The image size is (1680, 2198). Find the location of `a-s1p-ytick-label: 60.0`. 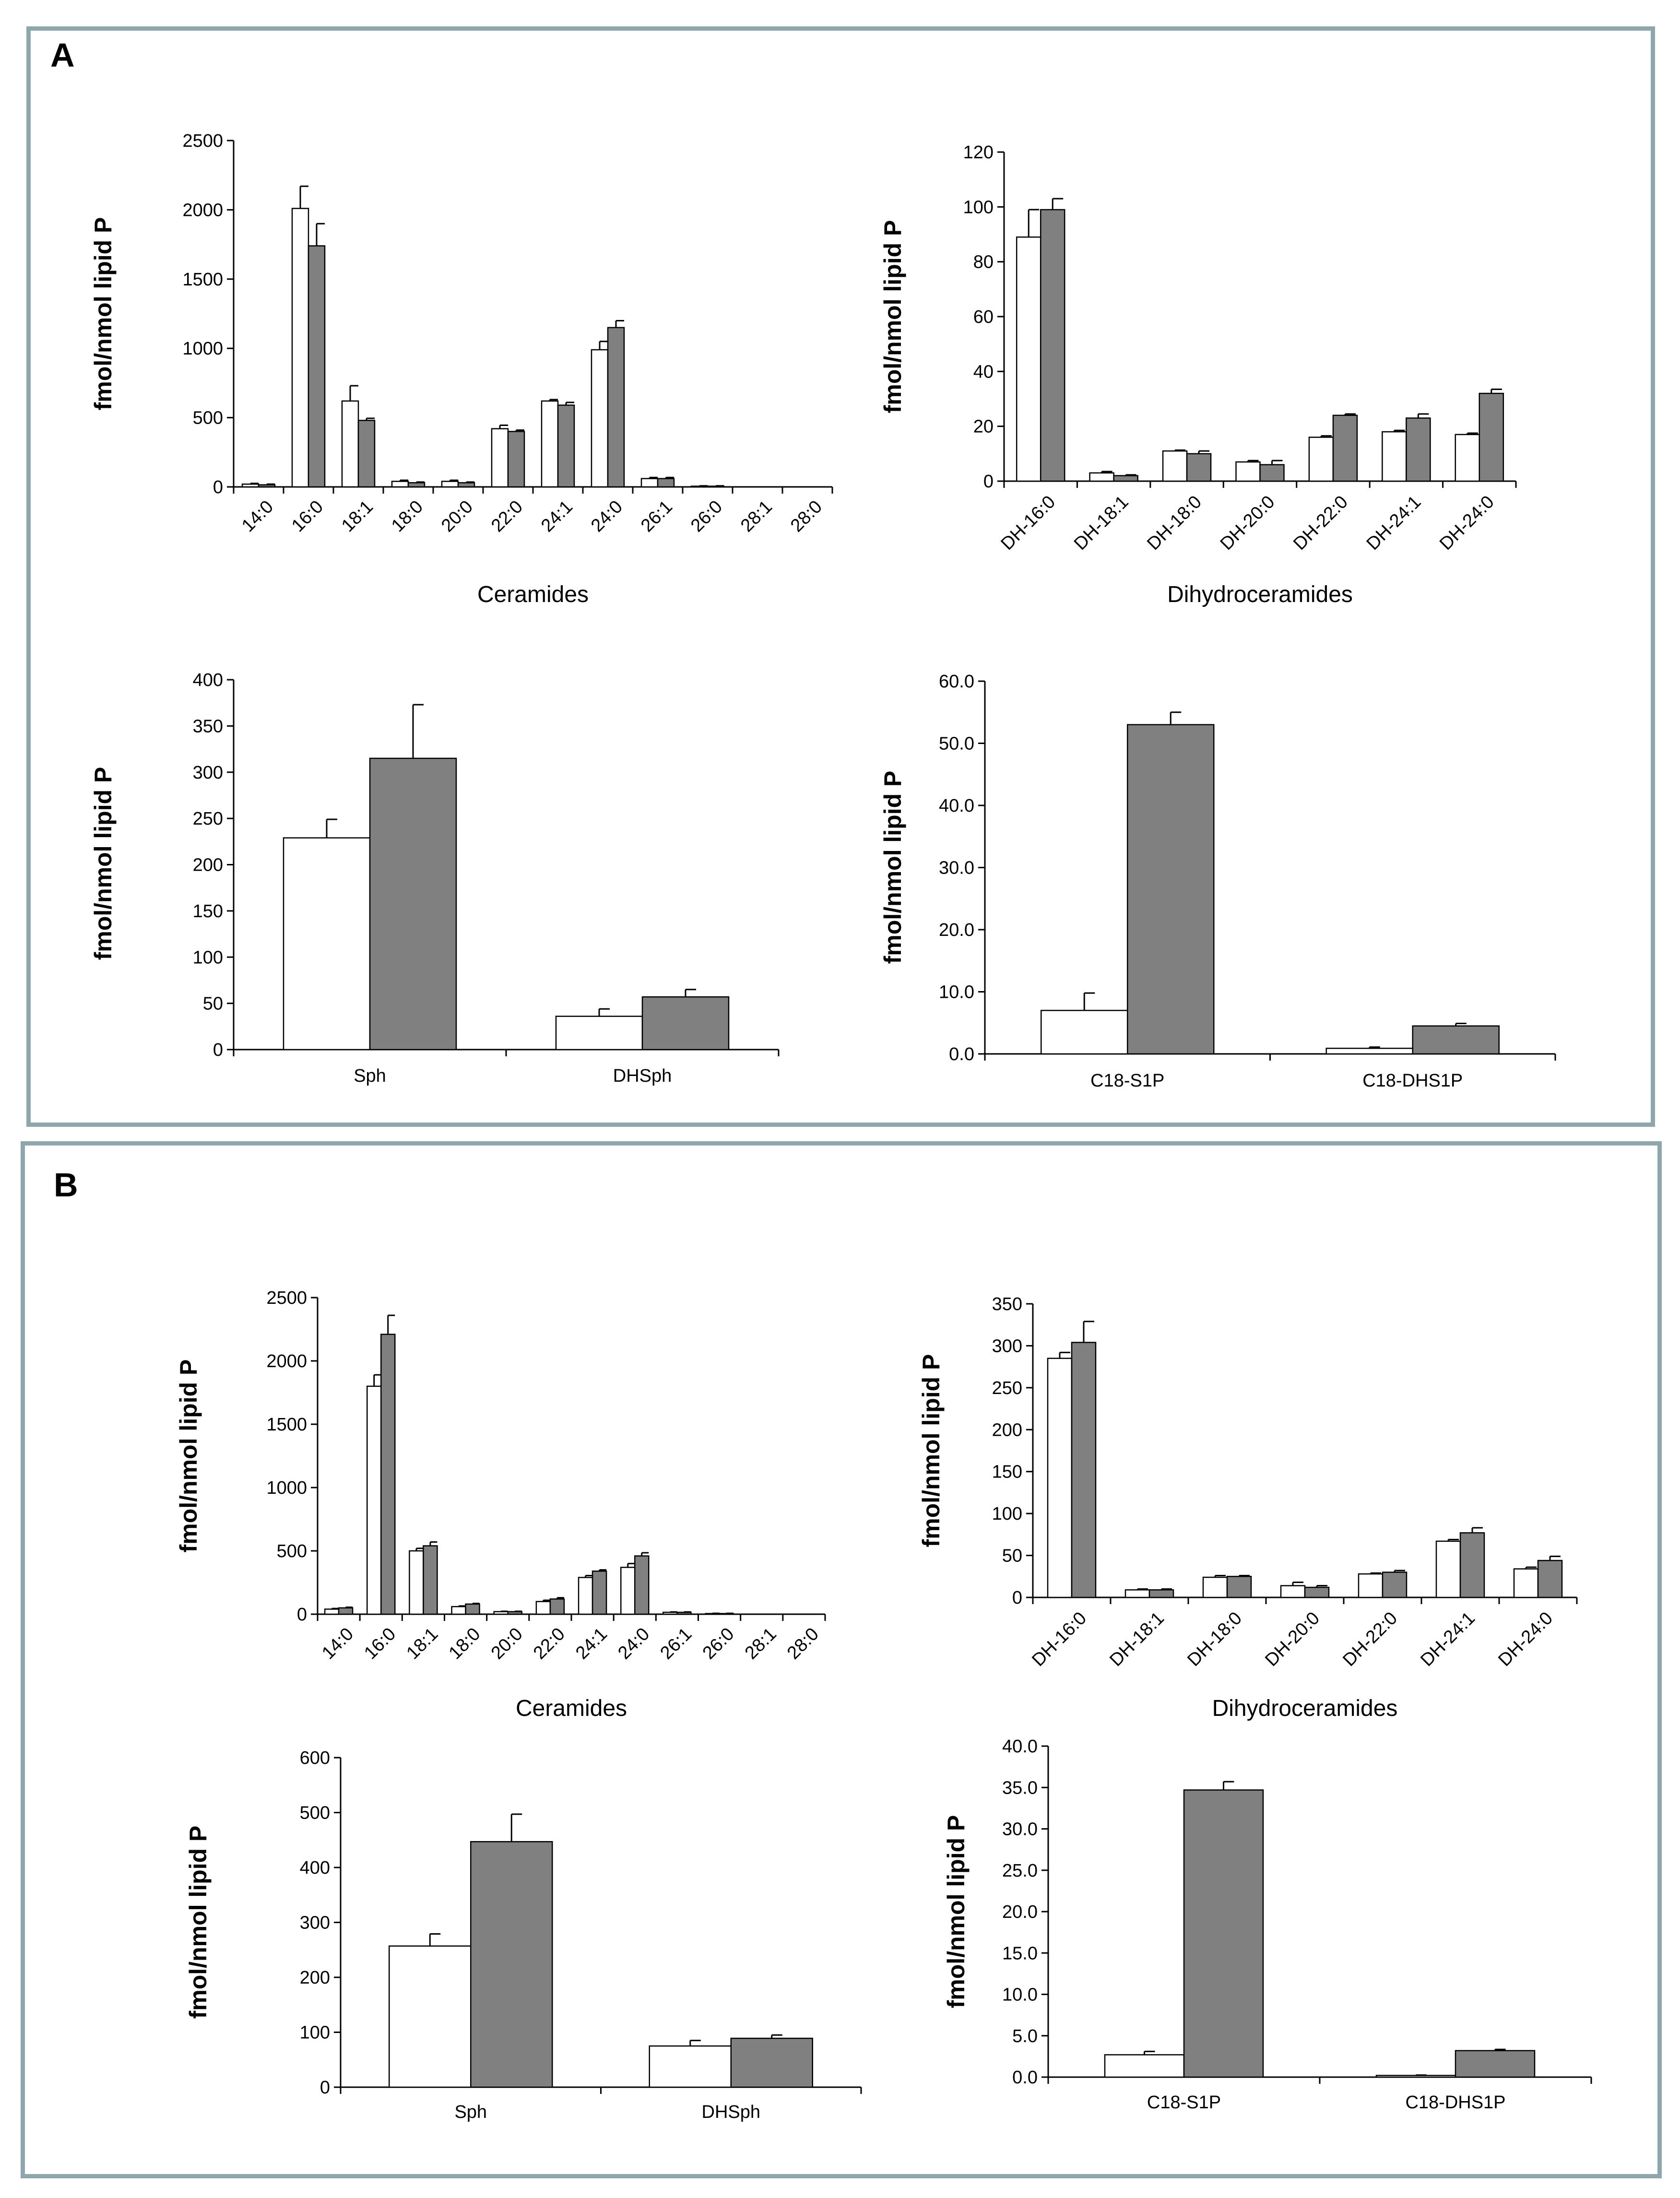

a-s1p-ytick-label: 60.0 is located at coordinates (957, 682).